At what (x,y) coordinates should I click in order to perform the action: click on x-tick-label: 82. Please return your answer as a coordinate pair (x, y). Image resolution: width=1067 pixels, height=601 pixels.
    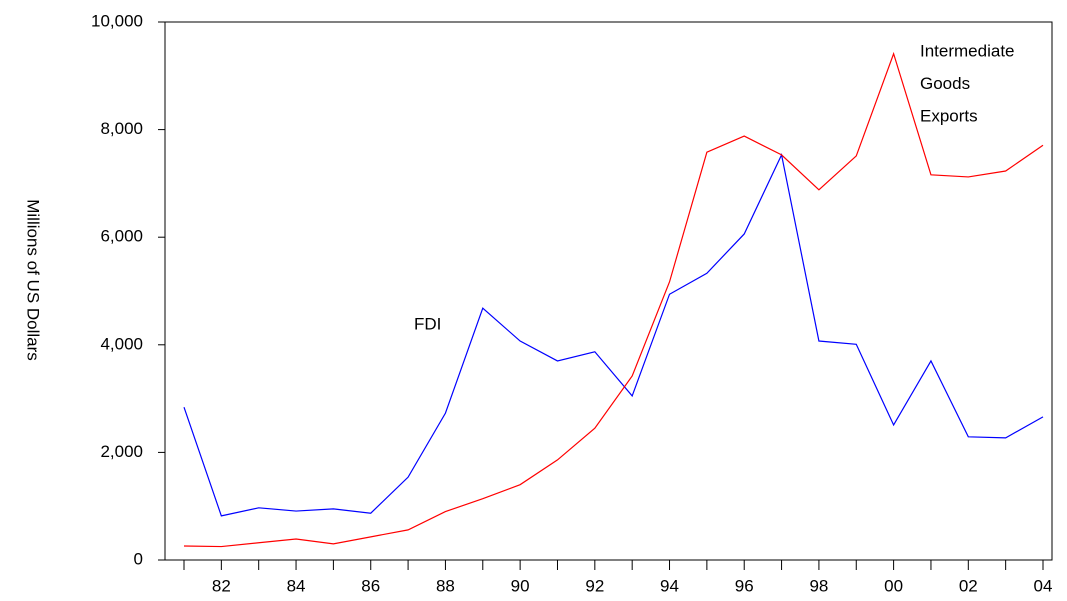
    Looking at the image, I should click on (221, 585).